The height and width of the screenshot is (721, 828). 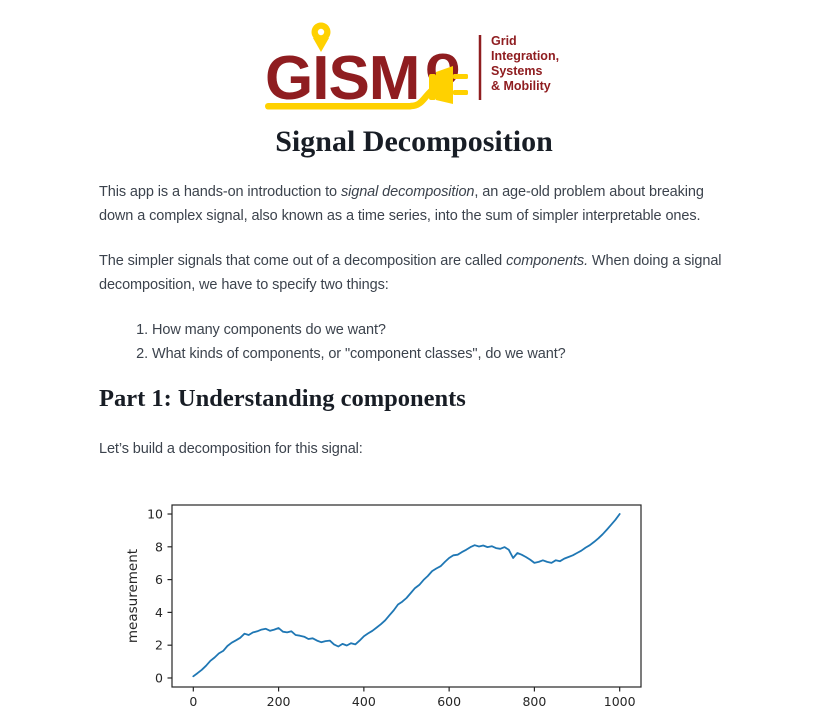 I want to click on logo-tagline: Grid Integration, Systems & Mobility, so click(x=525, y=63).